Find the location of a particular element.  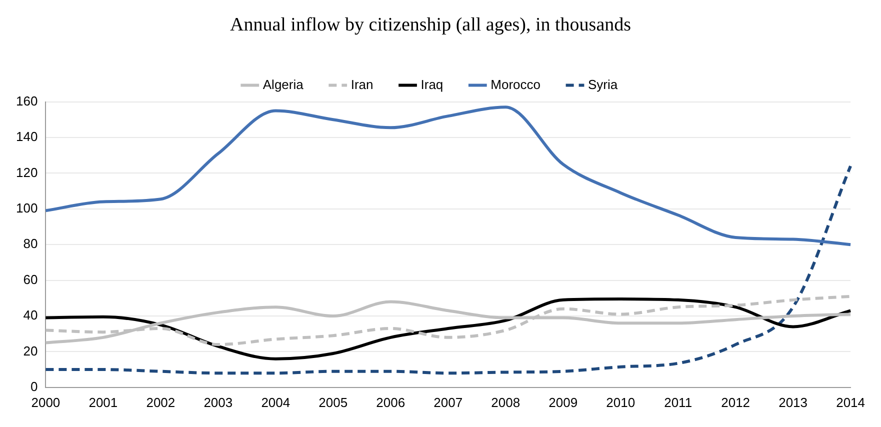

x-tick-label: 2004 is located at coordinates (275, 402).